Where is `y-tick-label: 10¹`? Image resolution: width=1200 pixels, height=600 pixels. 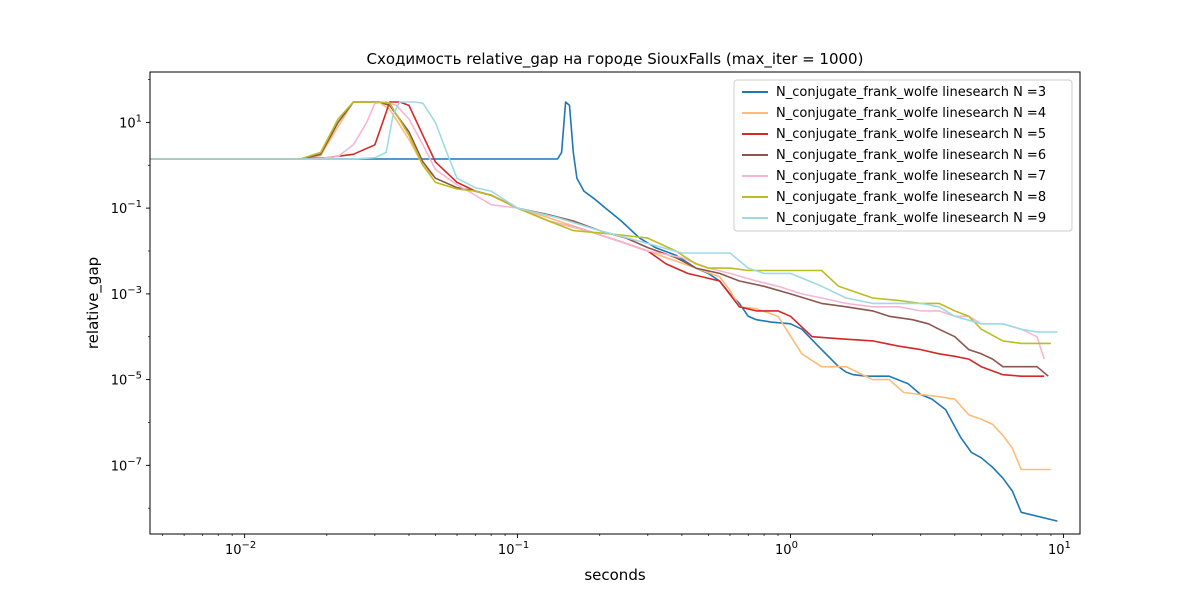 y-tick-label: 10¹ is located at coordinates (130, 122).